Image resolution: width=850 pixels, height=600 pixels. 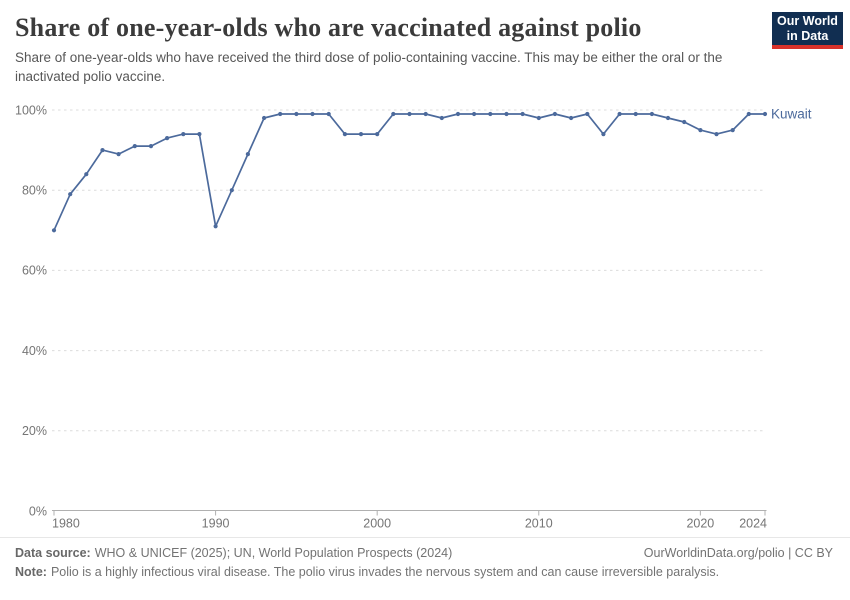 What do you see at coordinates (53, 553) in the screenshot?
I see `data-source-label: Data source:` at bounding box center [53, 553].